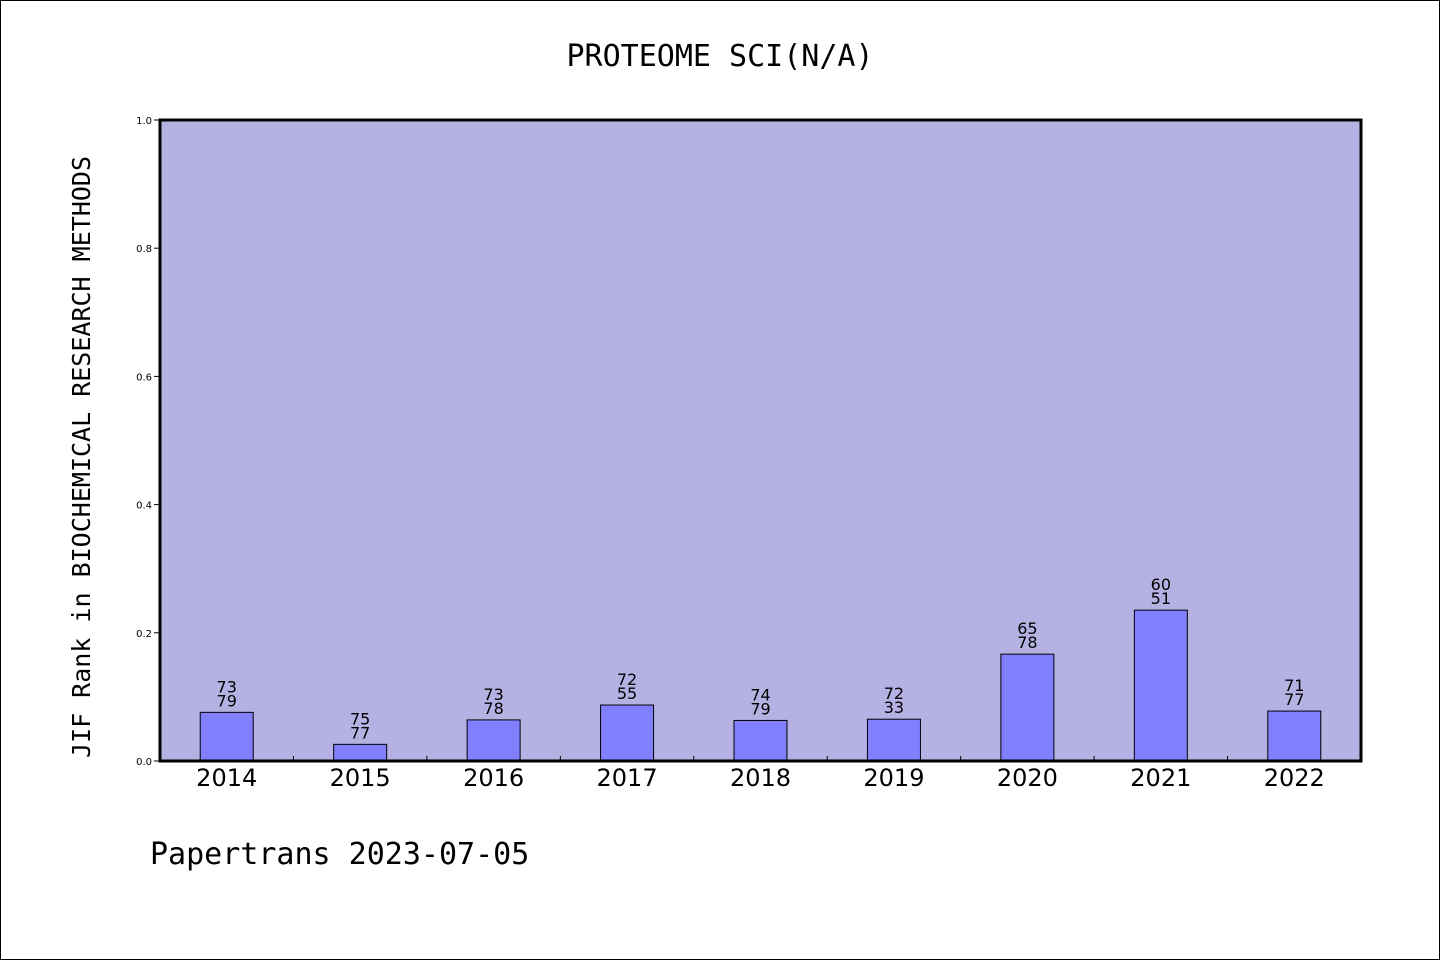 The image size is (1440, 960). I want to click on x-axis: 2014 2015 2016 2017 2018 2019 2020 2021 2022, so click(760, 774).